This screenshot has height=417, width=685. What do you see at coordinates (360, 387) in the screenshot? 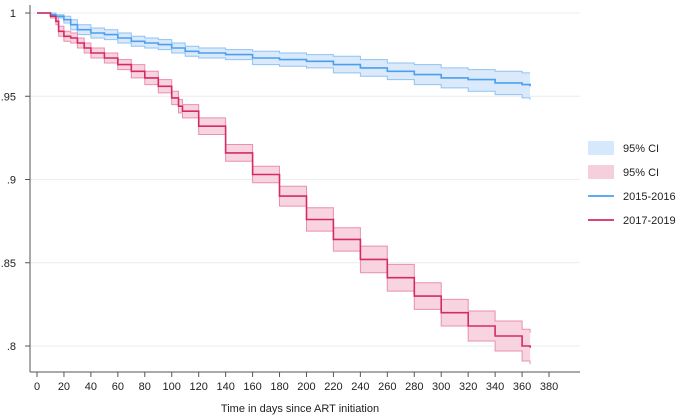
I see `x-tick-label: 240` at bounding box center [360, 387].